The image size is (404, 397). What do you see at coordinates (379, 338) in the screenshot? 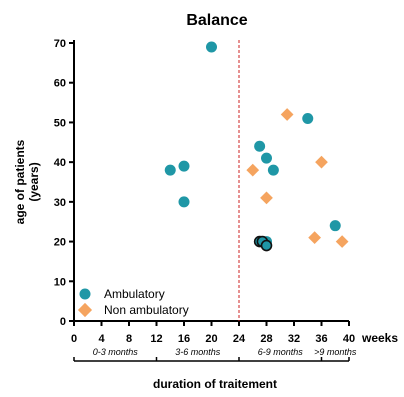
I see `x-axis-unit: weeks` at bounding box center [379, 338].